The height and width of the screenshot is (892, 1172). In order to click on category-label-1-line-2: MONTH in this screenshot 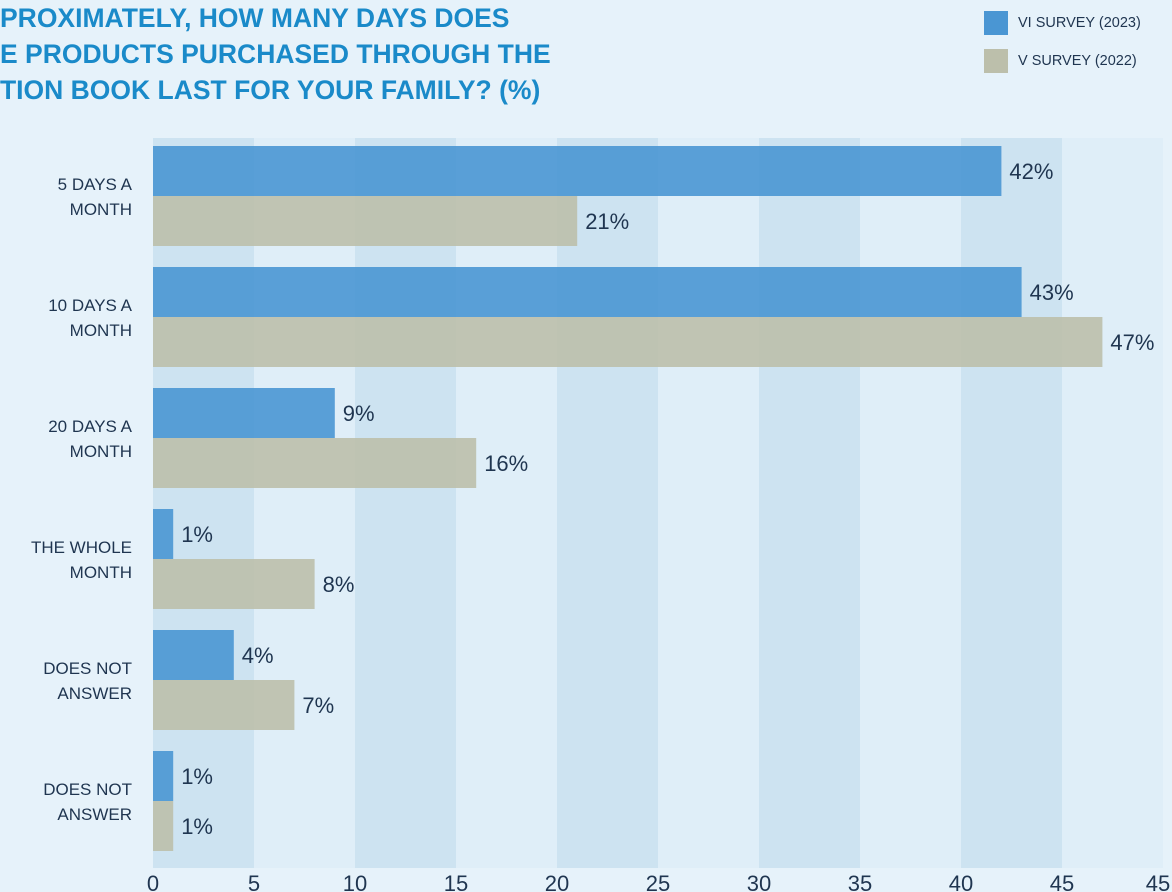, I will do `click(101, 209)`.